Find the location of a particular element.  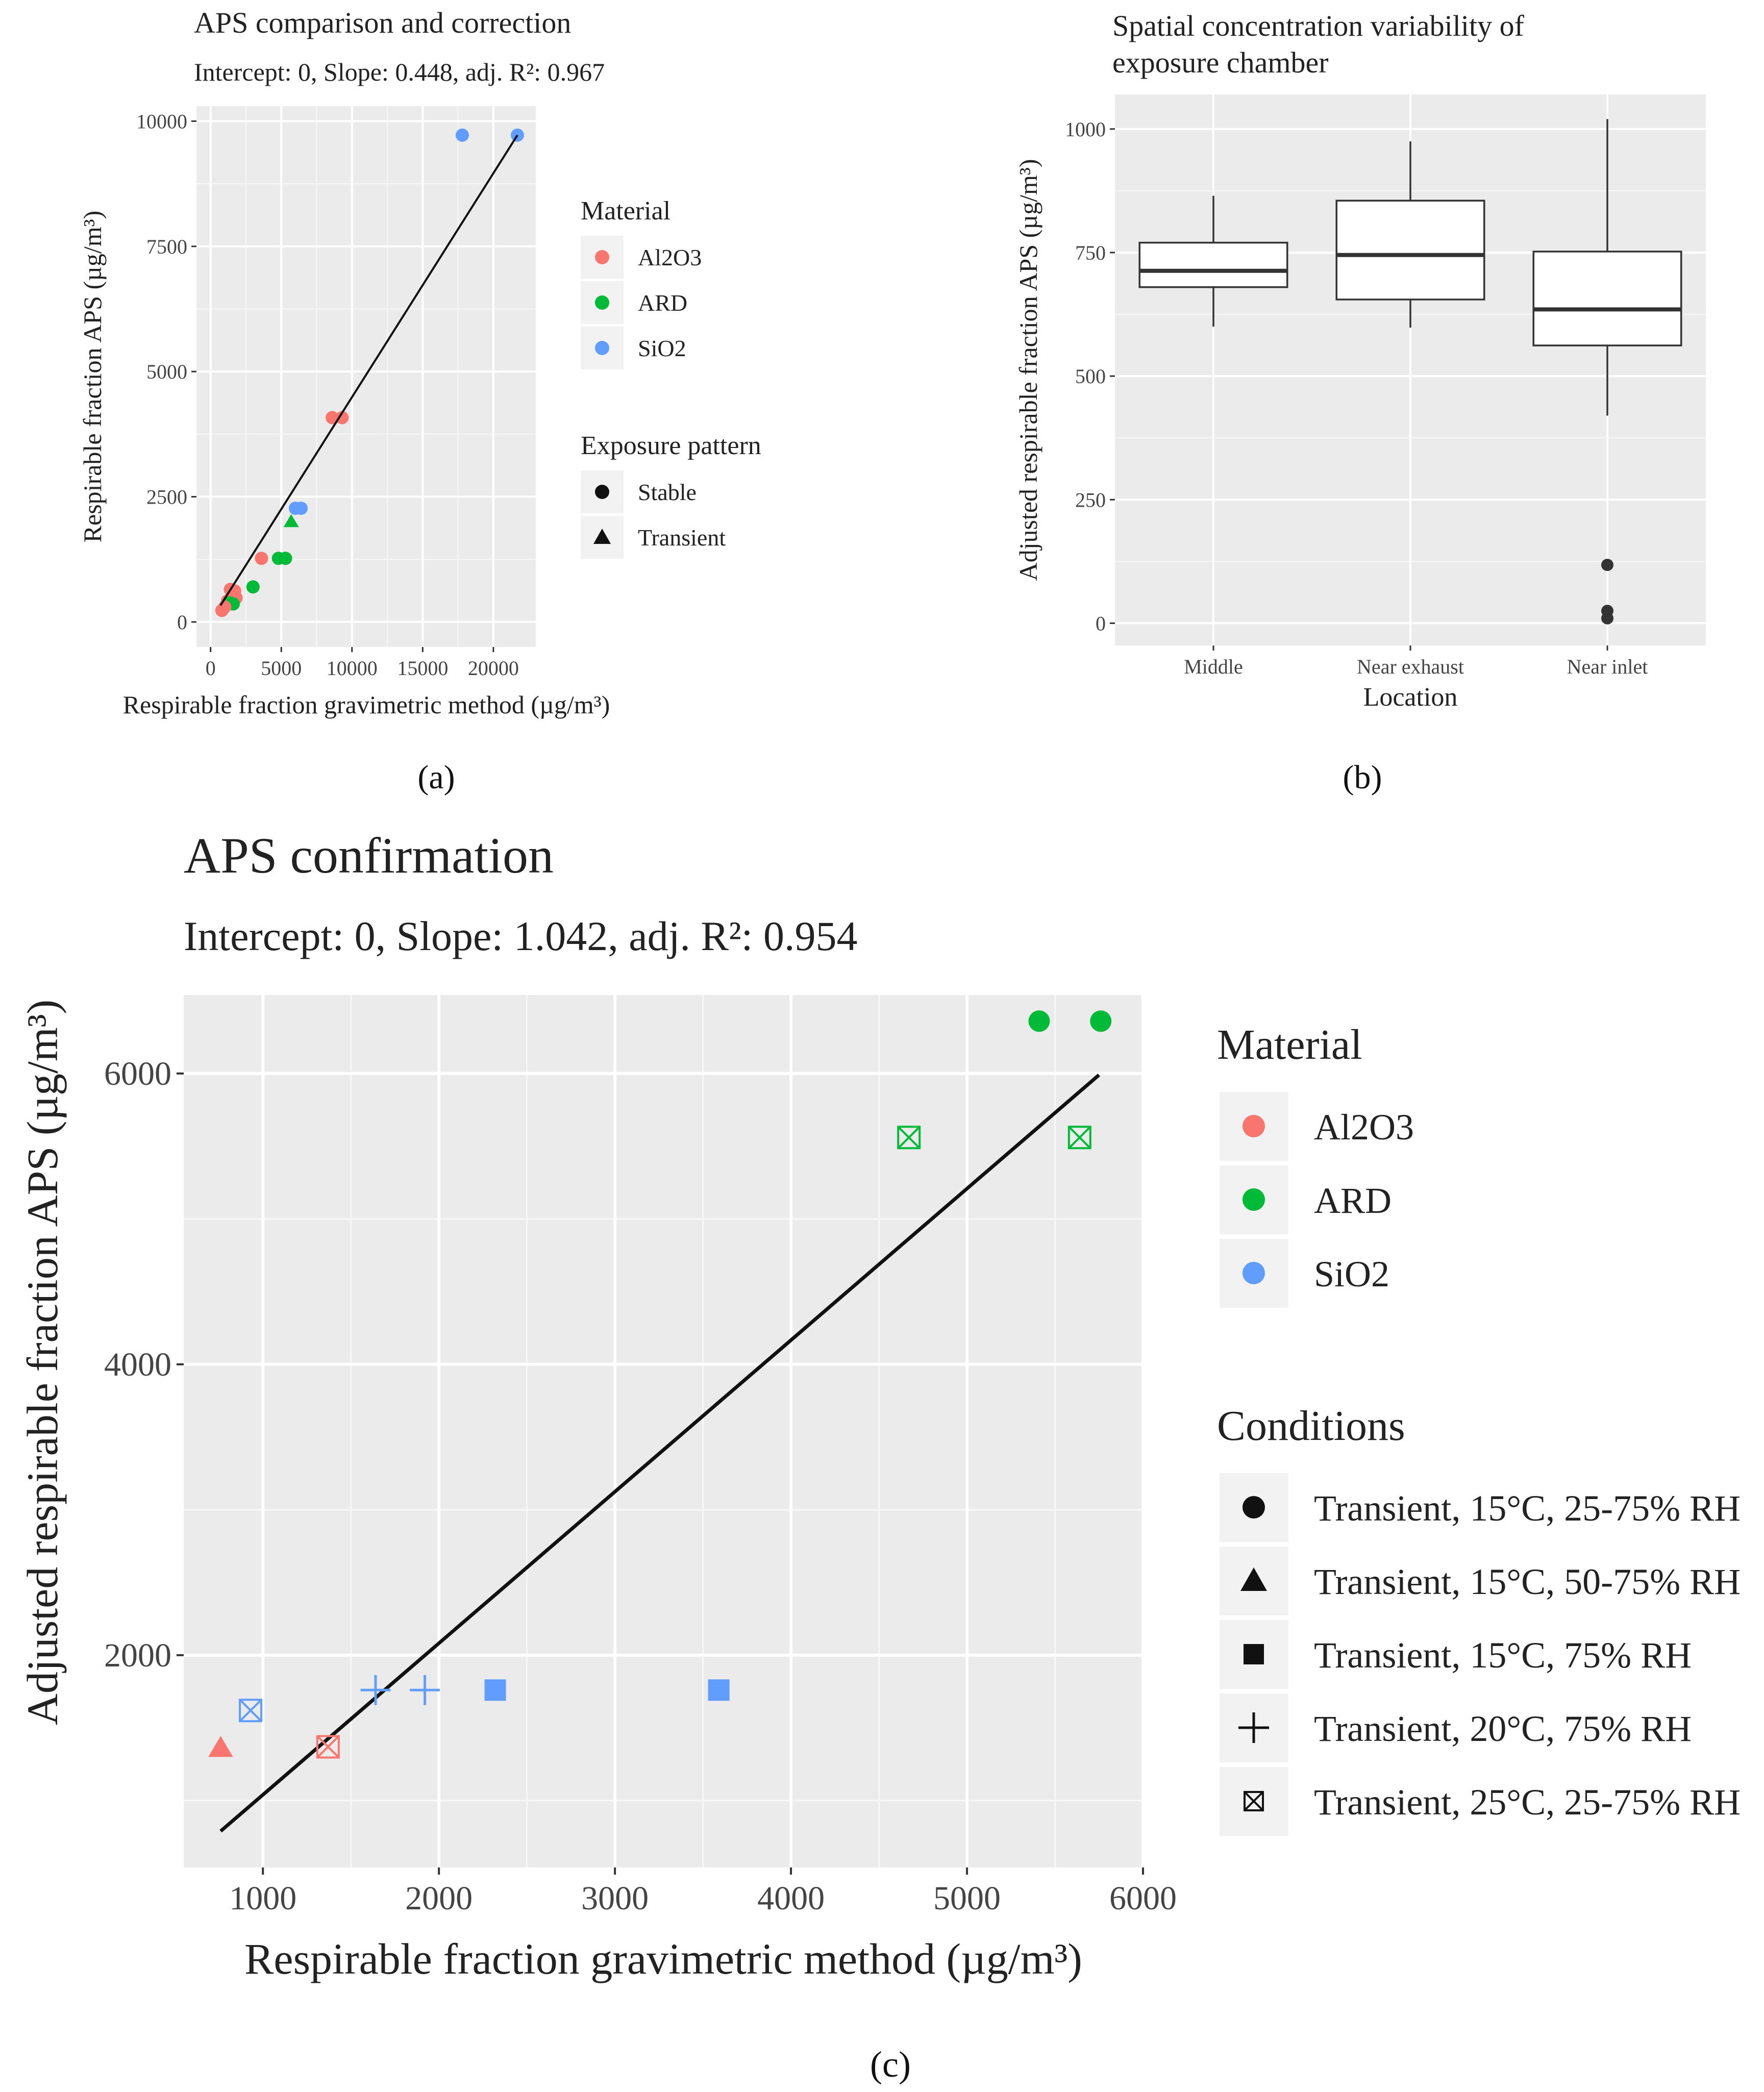

panel-a-axes: 0 5000 10000 15000 20000 0 2500 5000 7500 10000 is located at coordinates (327, 395).